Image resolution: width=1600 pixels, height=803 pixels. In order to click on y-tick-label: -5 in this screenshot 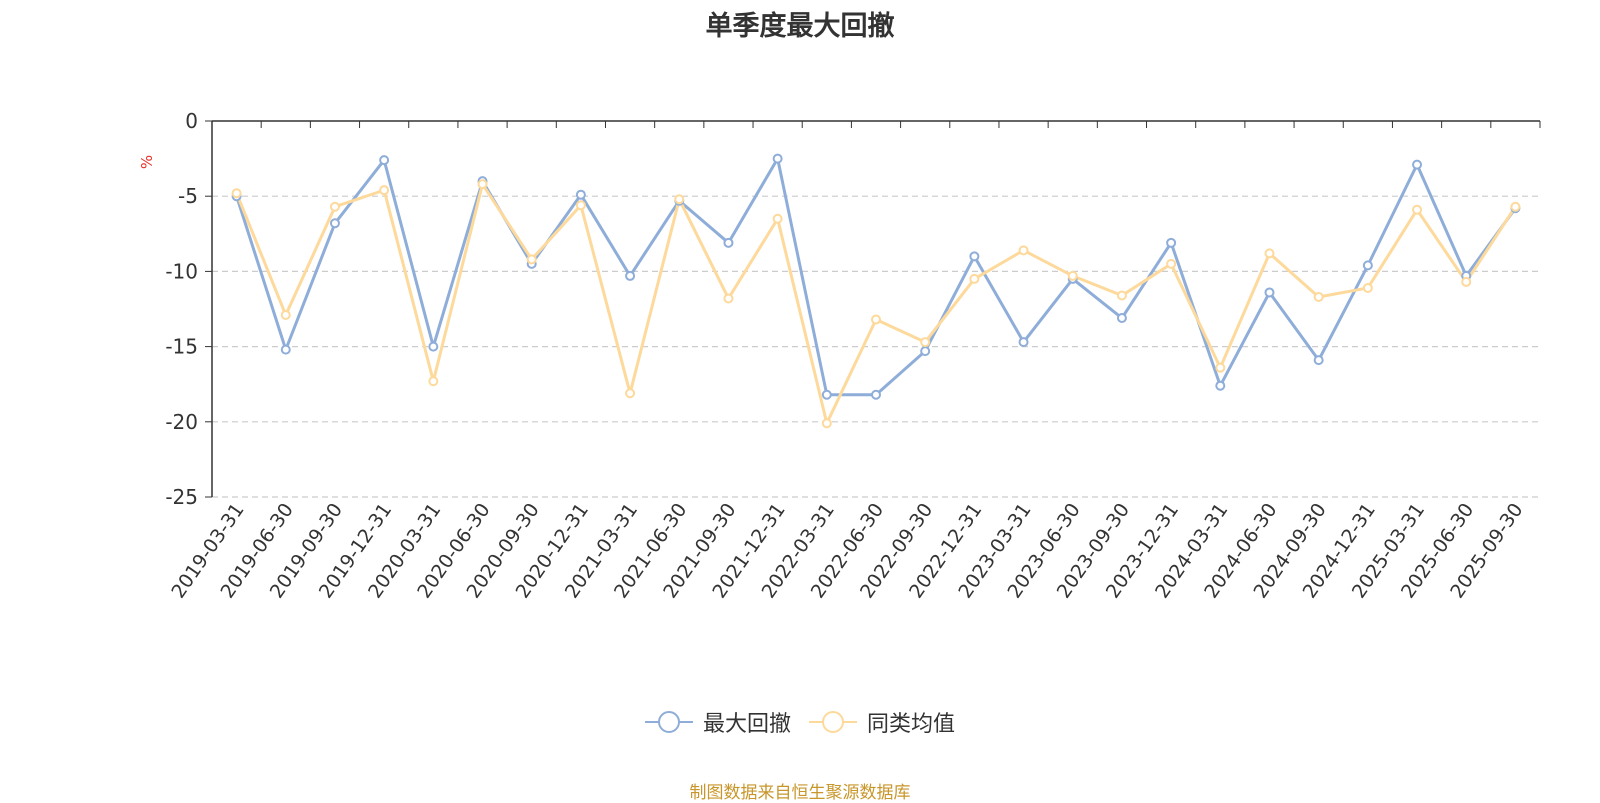, I will do `click(188, 196)`.